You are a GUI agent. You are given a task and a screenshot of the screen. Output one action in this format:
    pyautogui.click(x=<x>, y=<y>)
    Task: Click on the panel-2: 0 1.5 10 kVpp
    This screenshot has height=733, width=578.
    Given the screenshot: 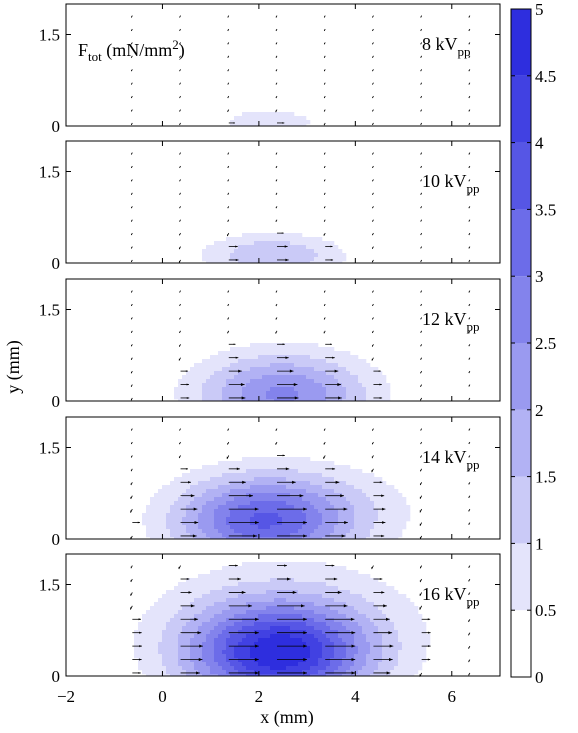 What is the action you would take?
    pyautogui.click(x=270, y=206)
    